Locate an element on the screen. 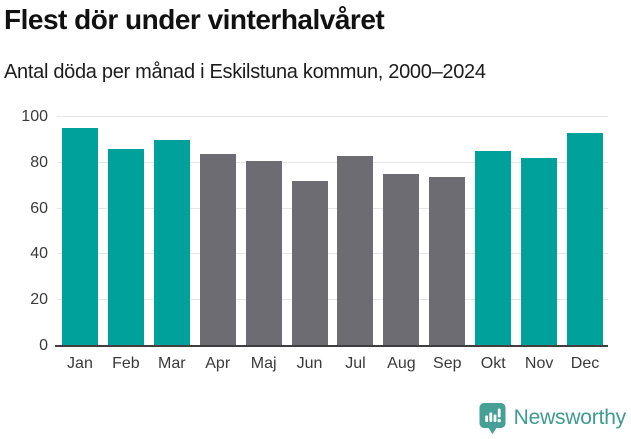  x-tick-label-jan: Jan is located at coordinates (80, 363).